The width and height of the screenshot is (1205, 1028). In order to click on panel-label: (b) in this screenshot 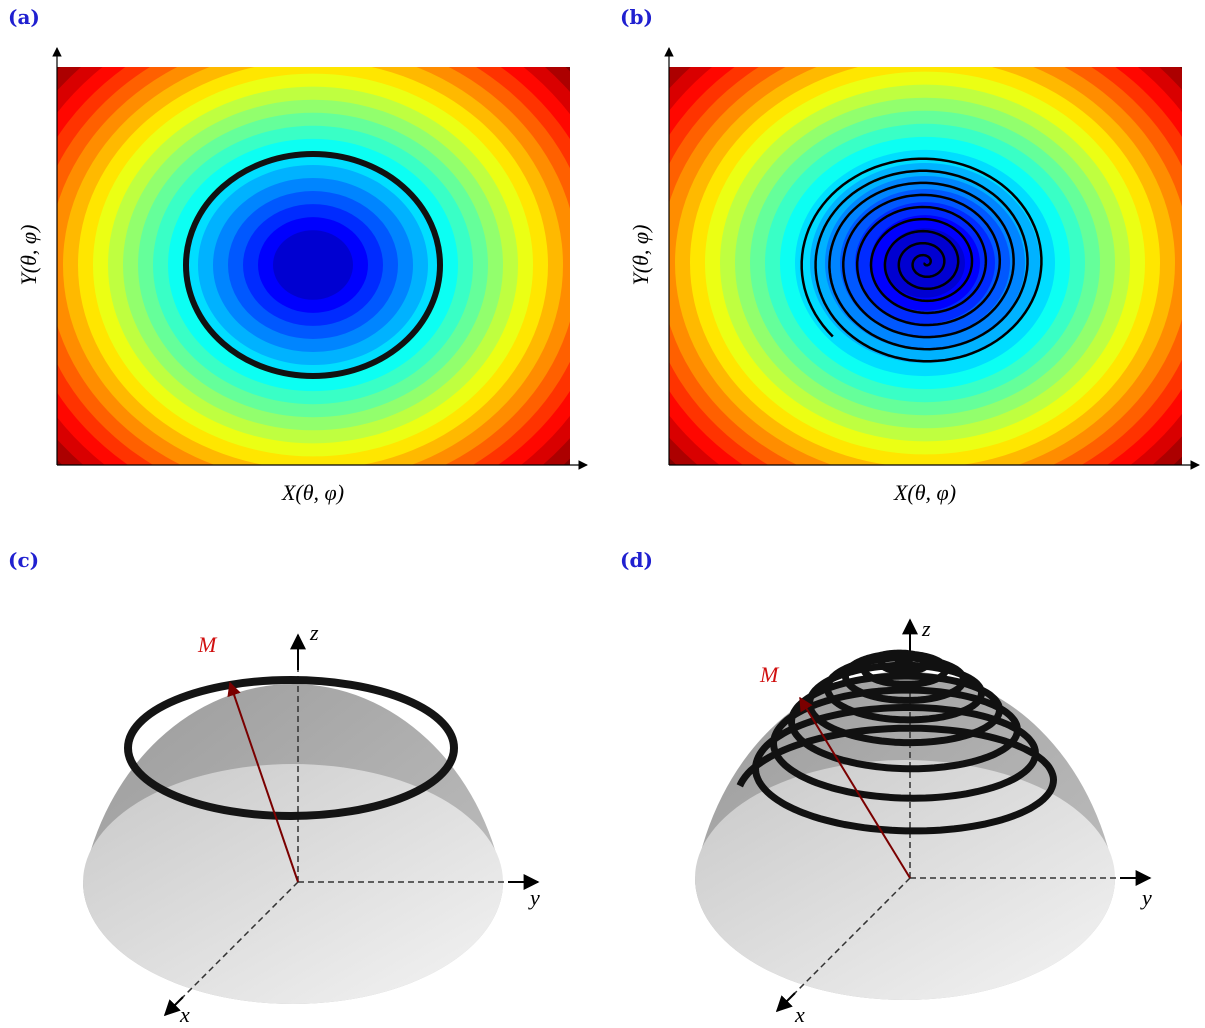, I will do `click(636, 17)`.